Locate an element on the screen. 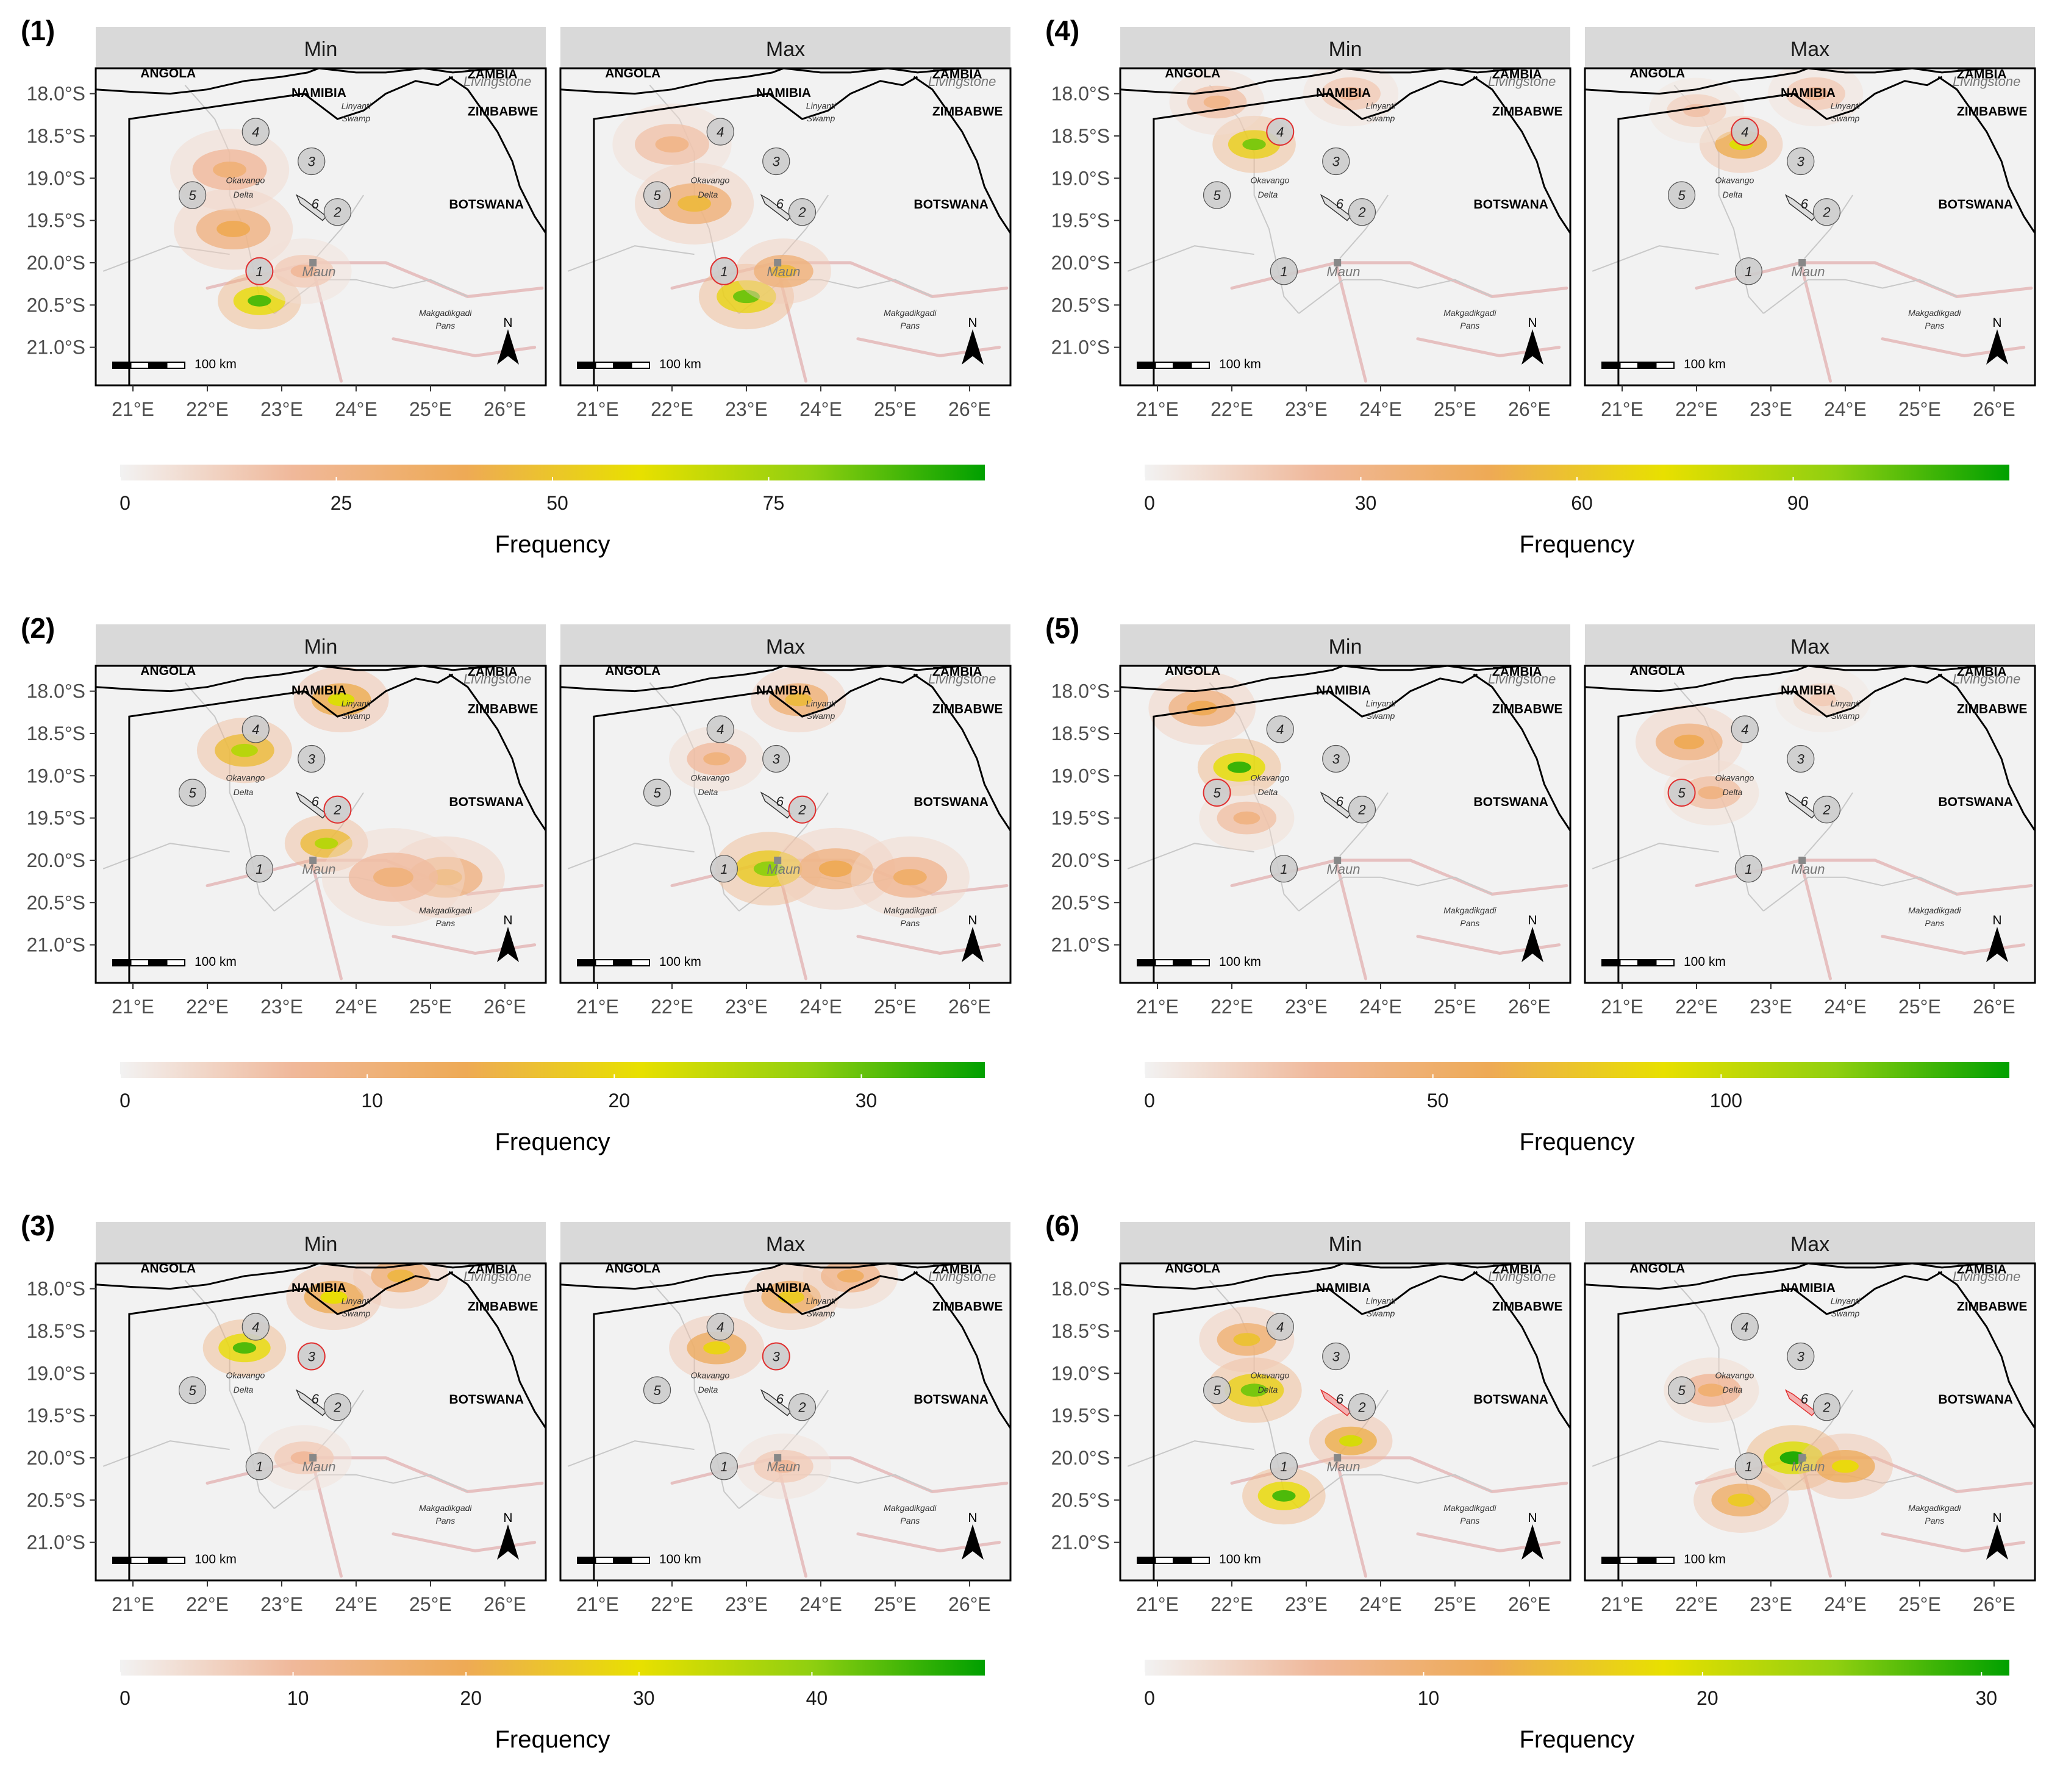 The height and width of the screenshot is (1792, 2049). border-zambia is located at coordinates (1922, 1266).